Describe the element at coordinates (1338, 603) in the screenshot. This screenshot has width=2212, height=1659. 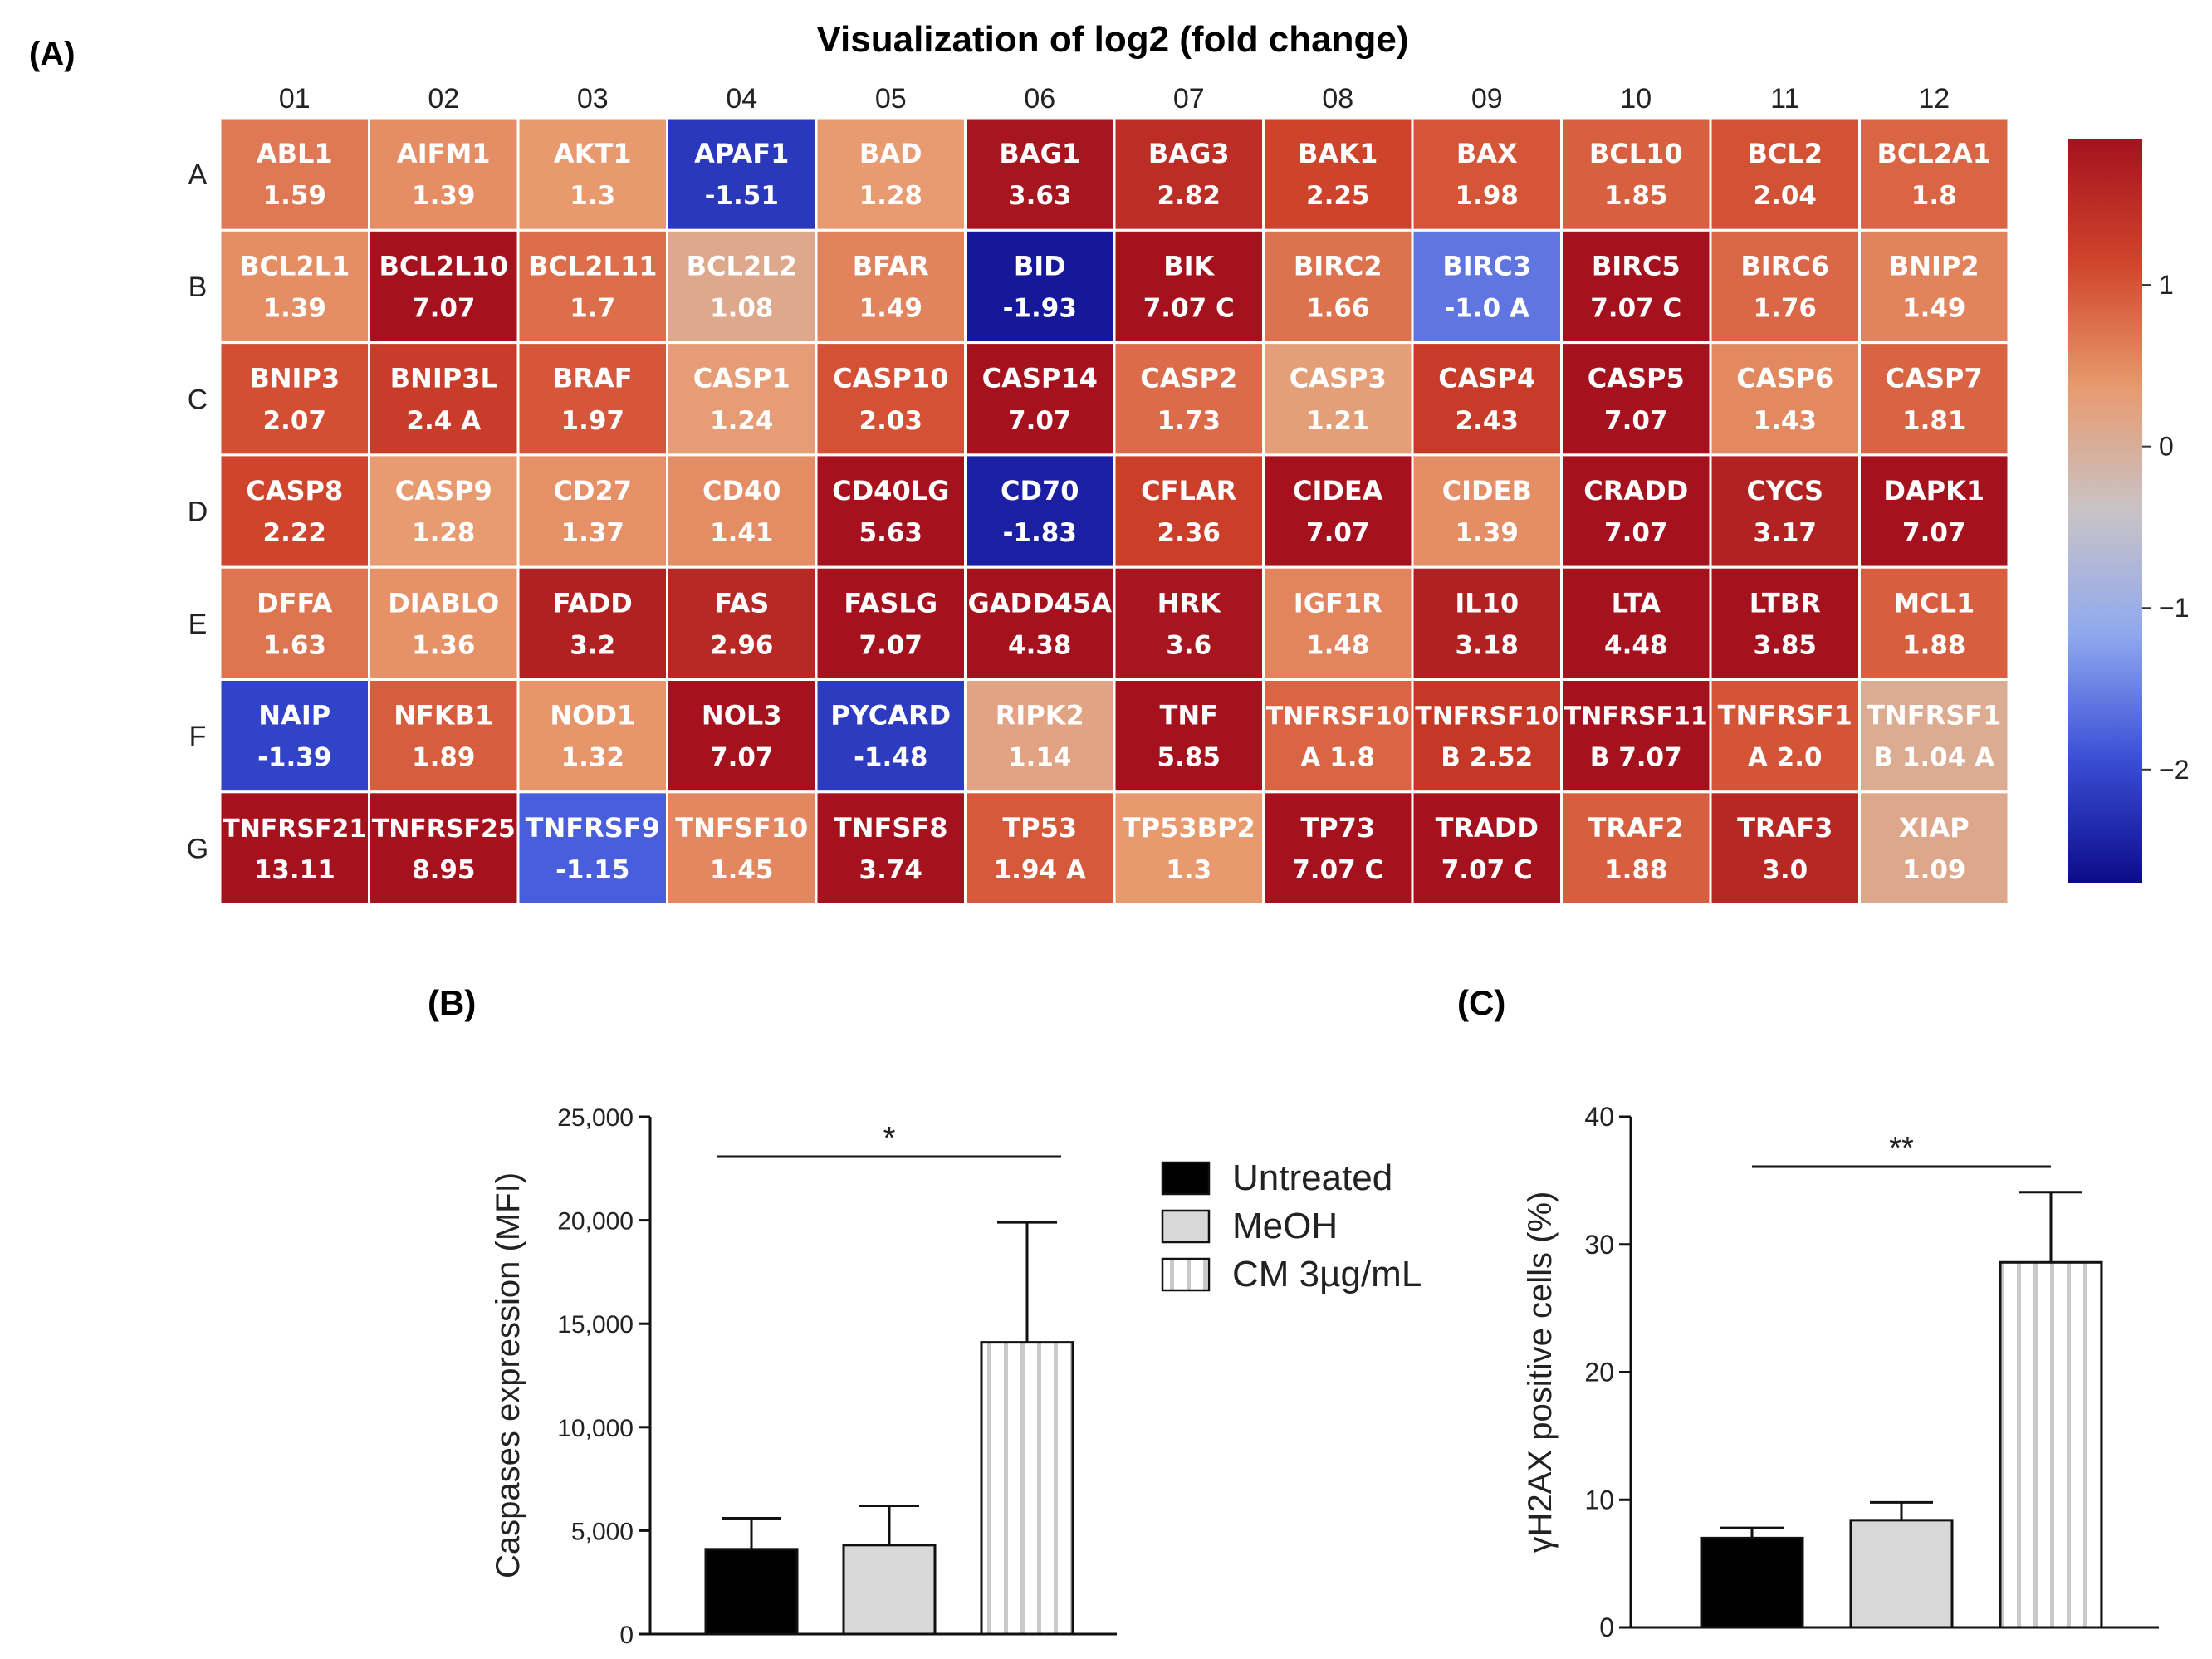
I see `heatmap-cell-gene: IGF1R` at that location.